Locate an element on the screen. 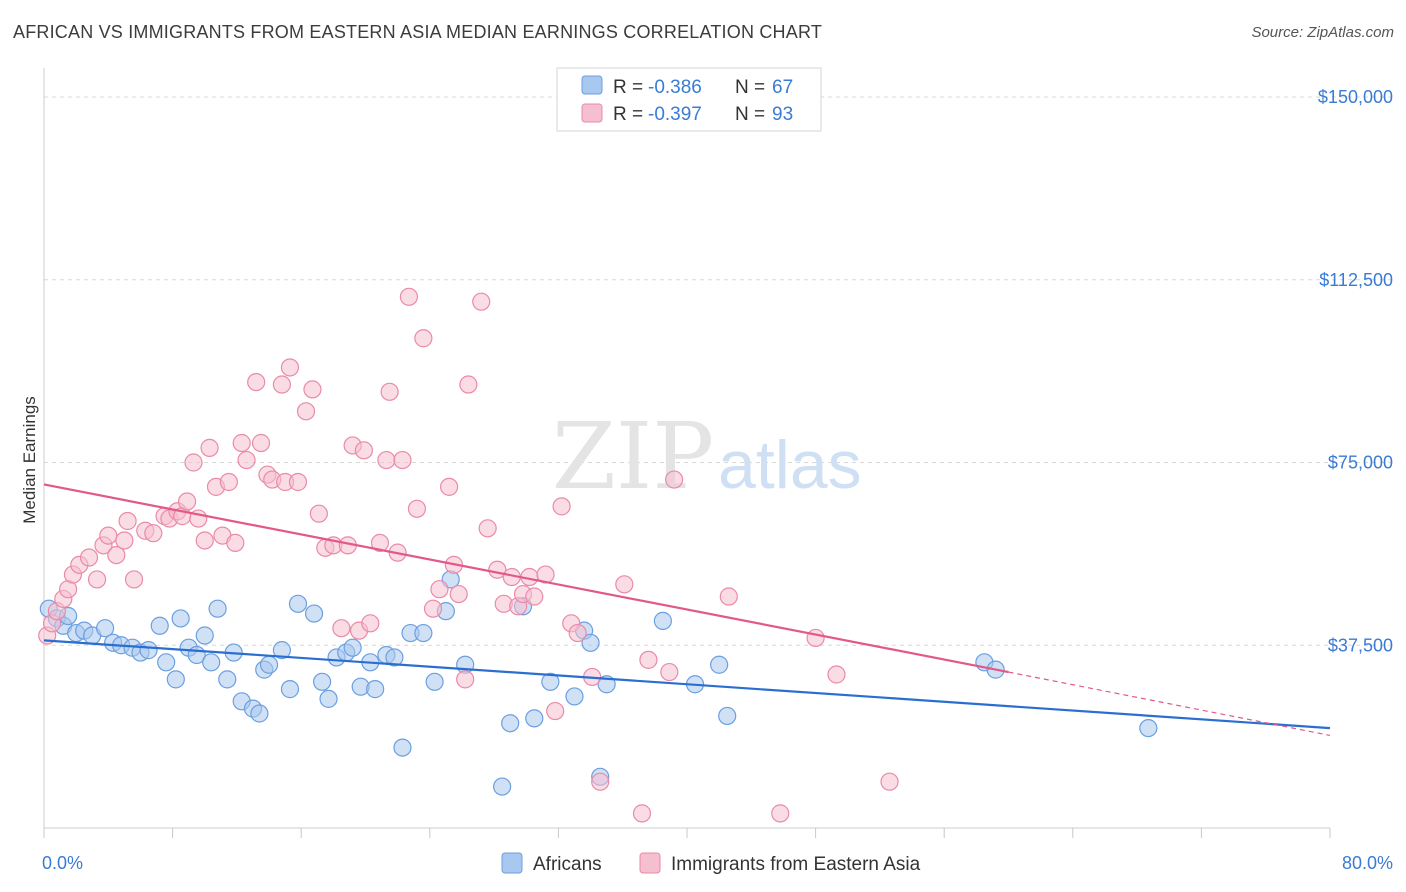 Image resolution: width=1406 pixels, height=892 pixels. legend-r-value-1: -0.386 is located at coordinates (675, 87).